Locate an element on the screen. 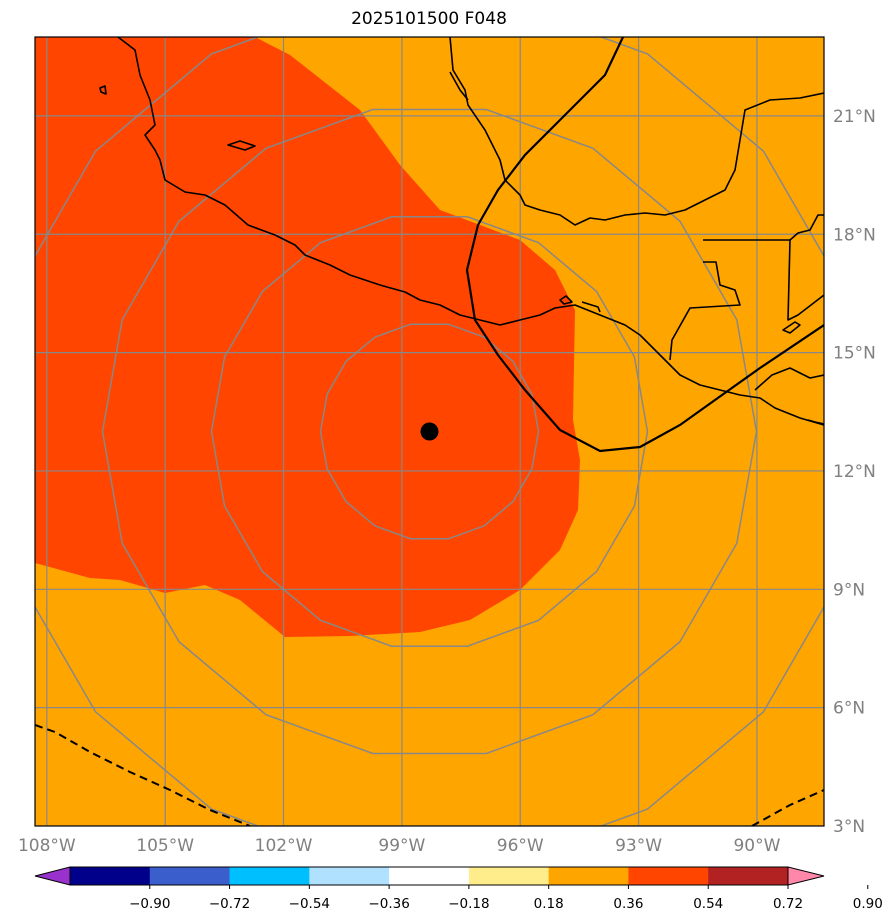  lat-tick-label: 12°N is located at coordinates (854, 472).